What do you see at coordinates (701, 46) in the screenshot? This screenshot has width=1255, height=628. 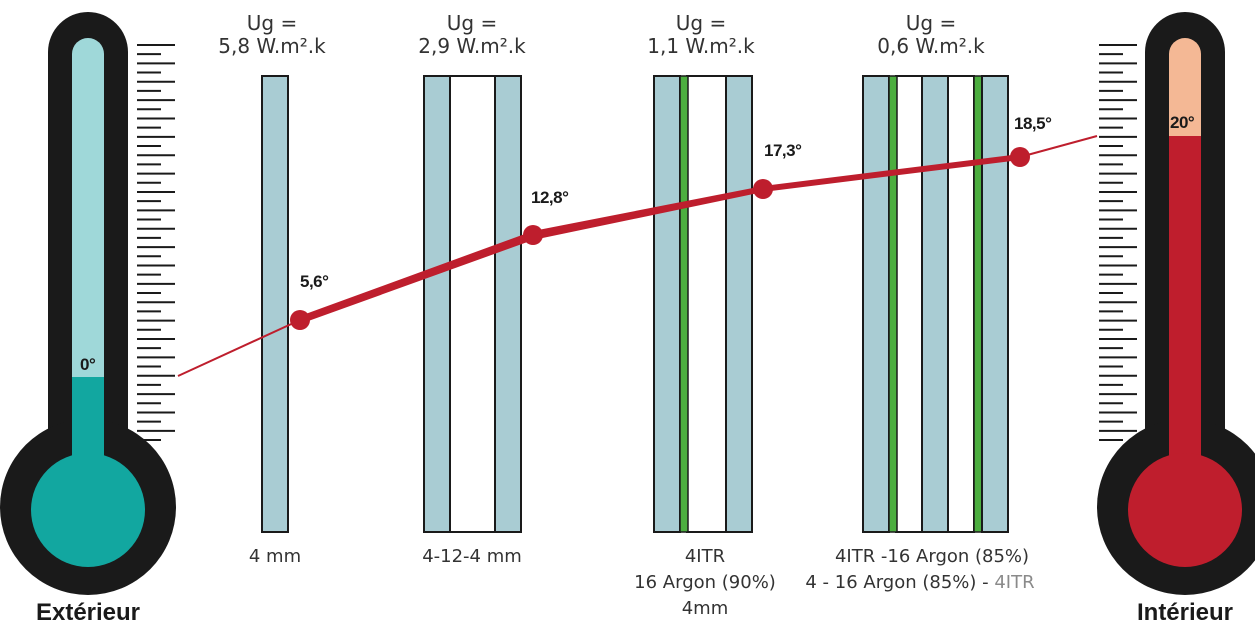 I see `ug-value-3: 1,1 W.m².k` at bounding box center [701, 46].